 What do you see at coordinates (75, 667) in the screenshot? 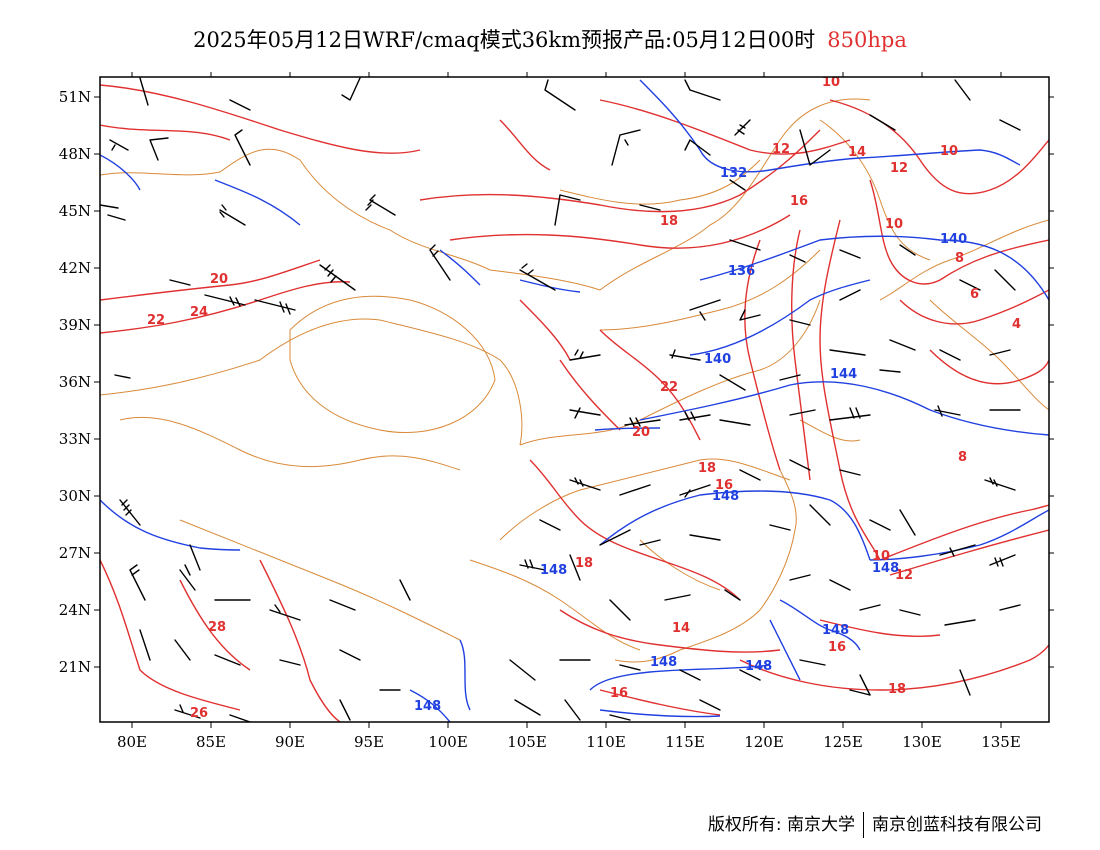
I see `lat-label: 21N` at bounding box center [75, 667].